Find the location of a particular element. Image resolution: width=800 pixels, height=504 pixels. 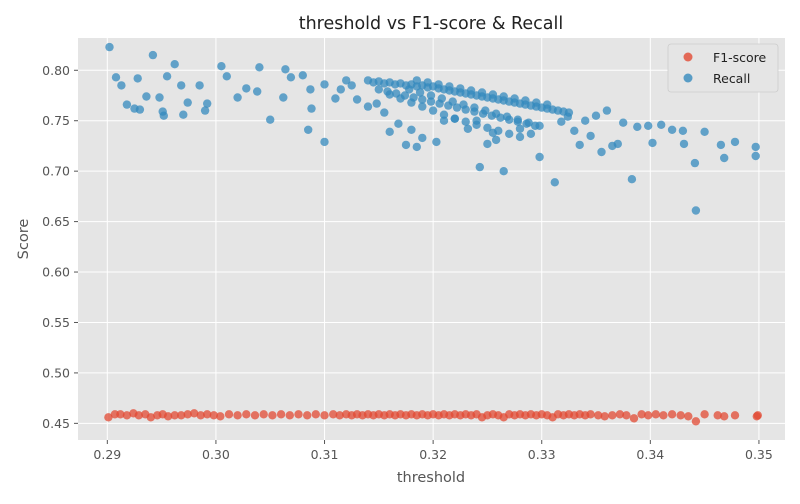

legend-marker-recall is located at coordinates (688, 78).